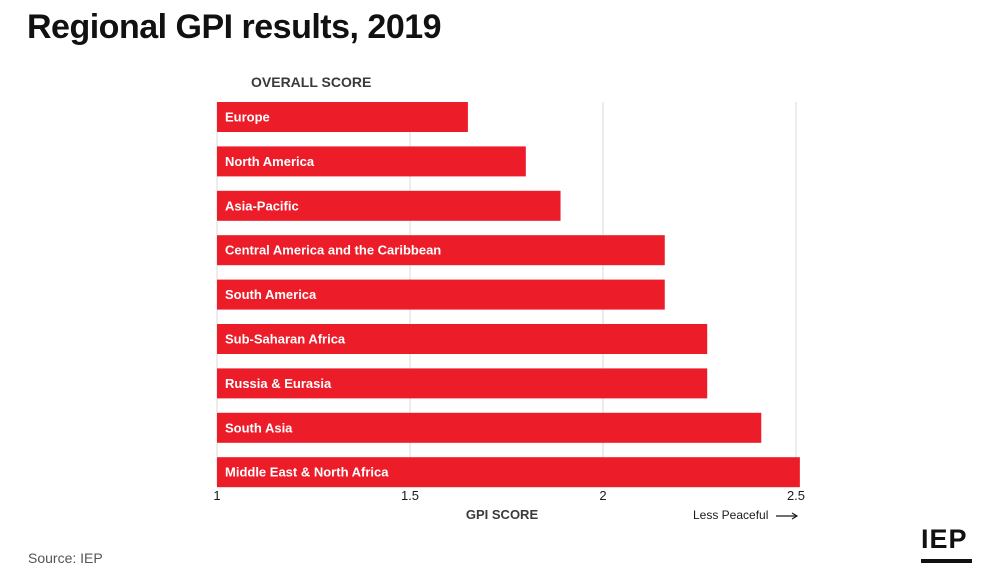  Describe the element at coordinates (502, 514) in the screenshot. I see `x-axis-label: GPI SCORE` at that location.